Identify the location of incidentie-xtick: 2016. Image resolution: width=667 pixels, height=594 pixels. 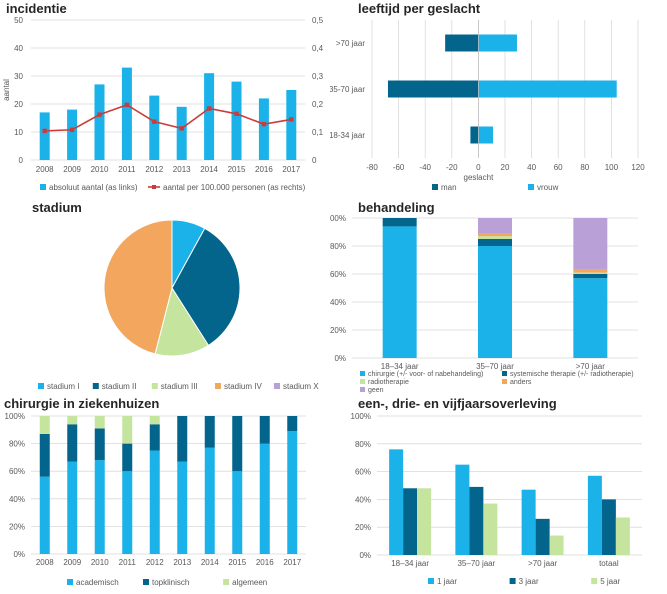
(264, 169).